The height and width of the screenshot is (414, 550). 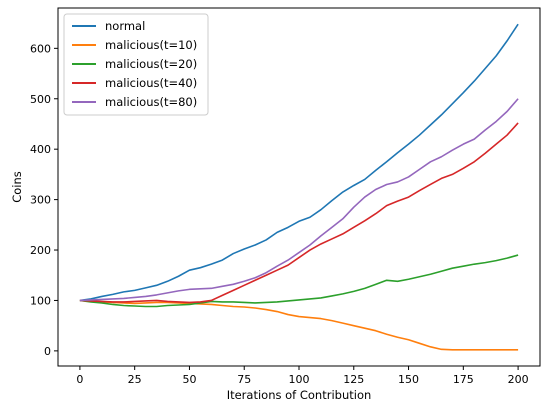 What do you see at coordinates (518, 379) in the screenshot?
I see `x-tick-label: 200` at bounding box center [518, 379].